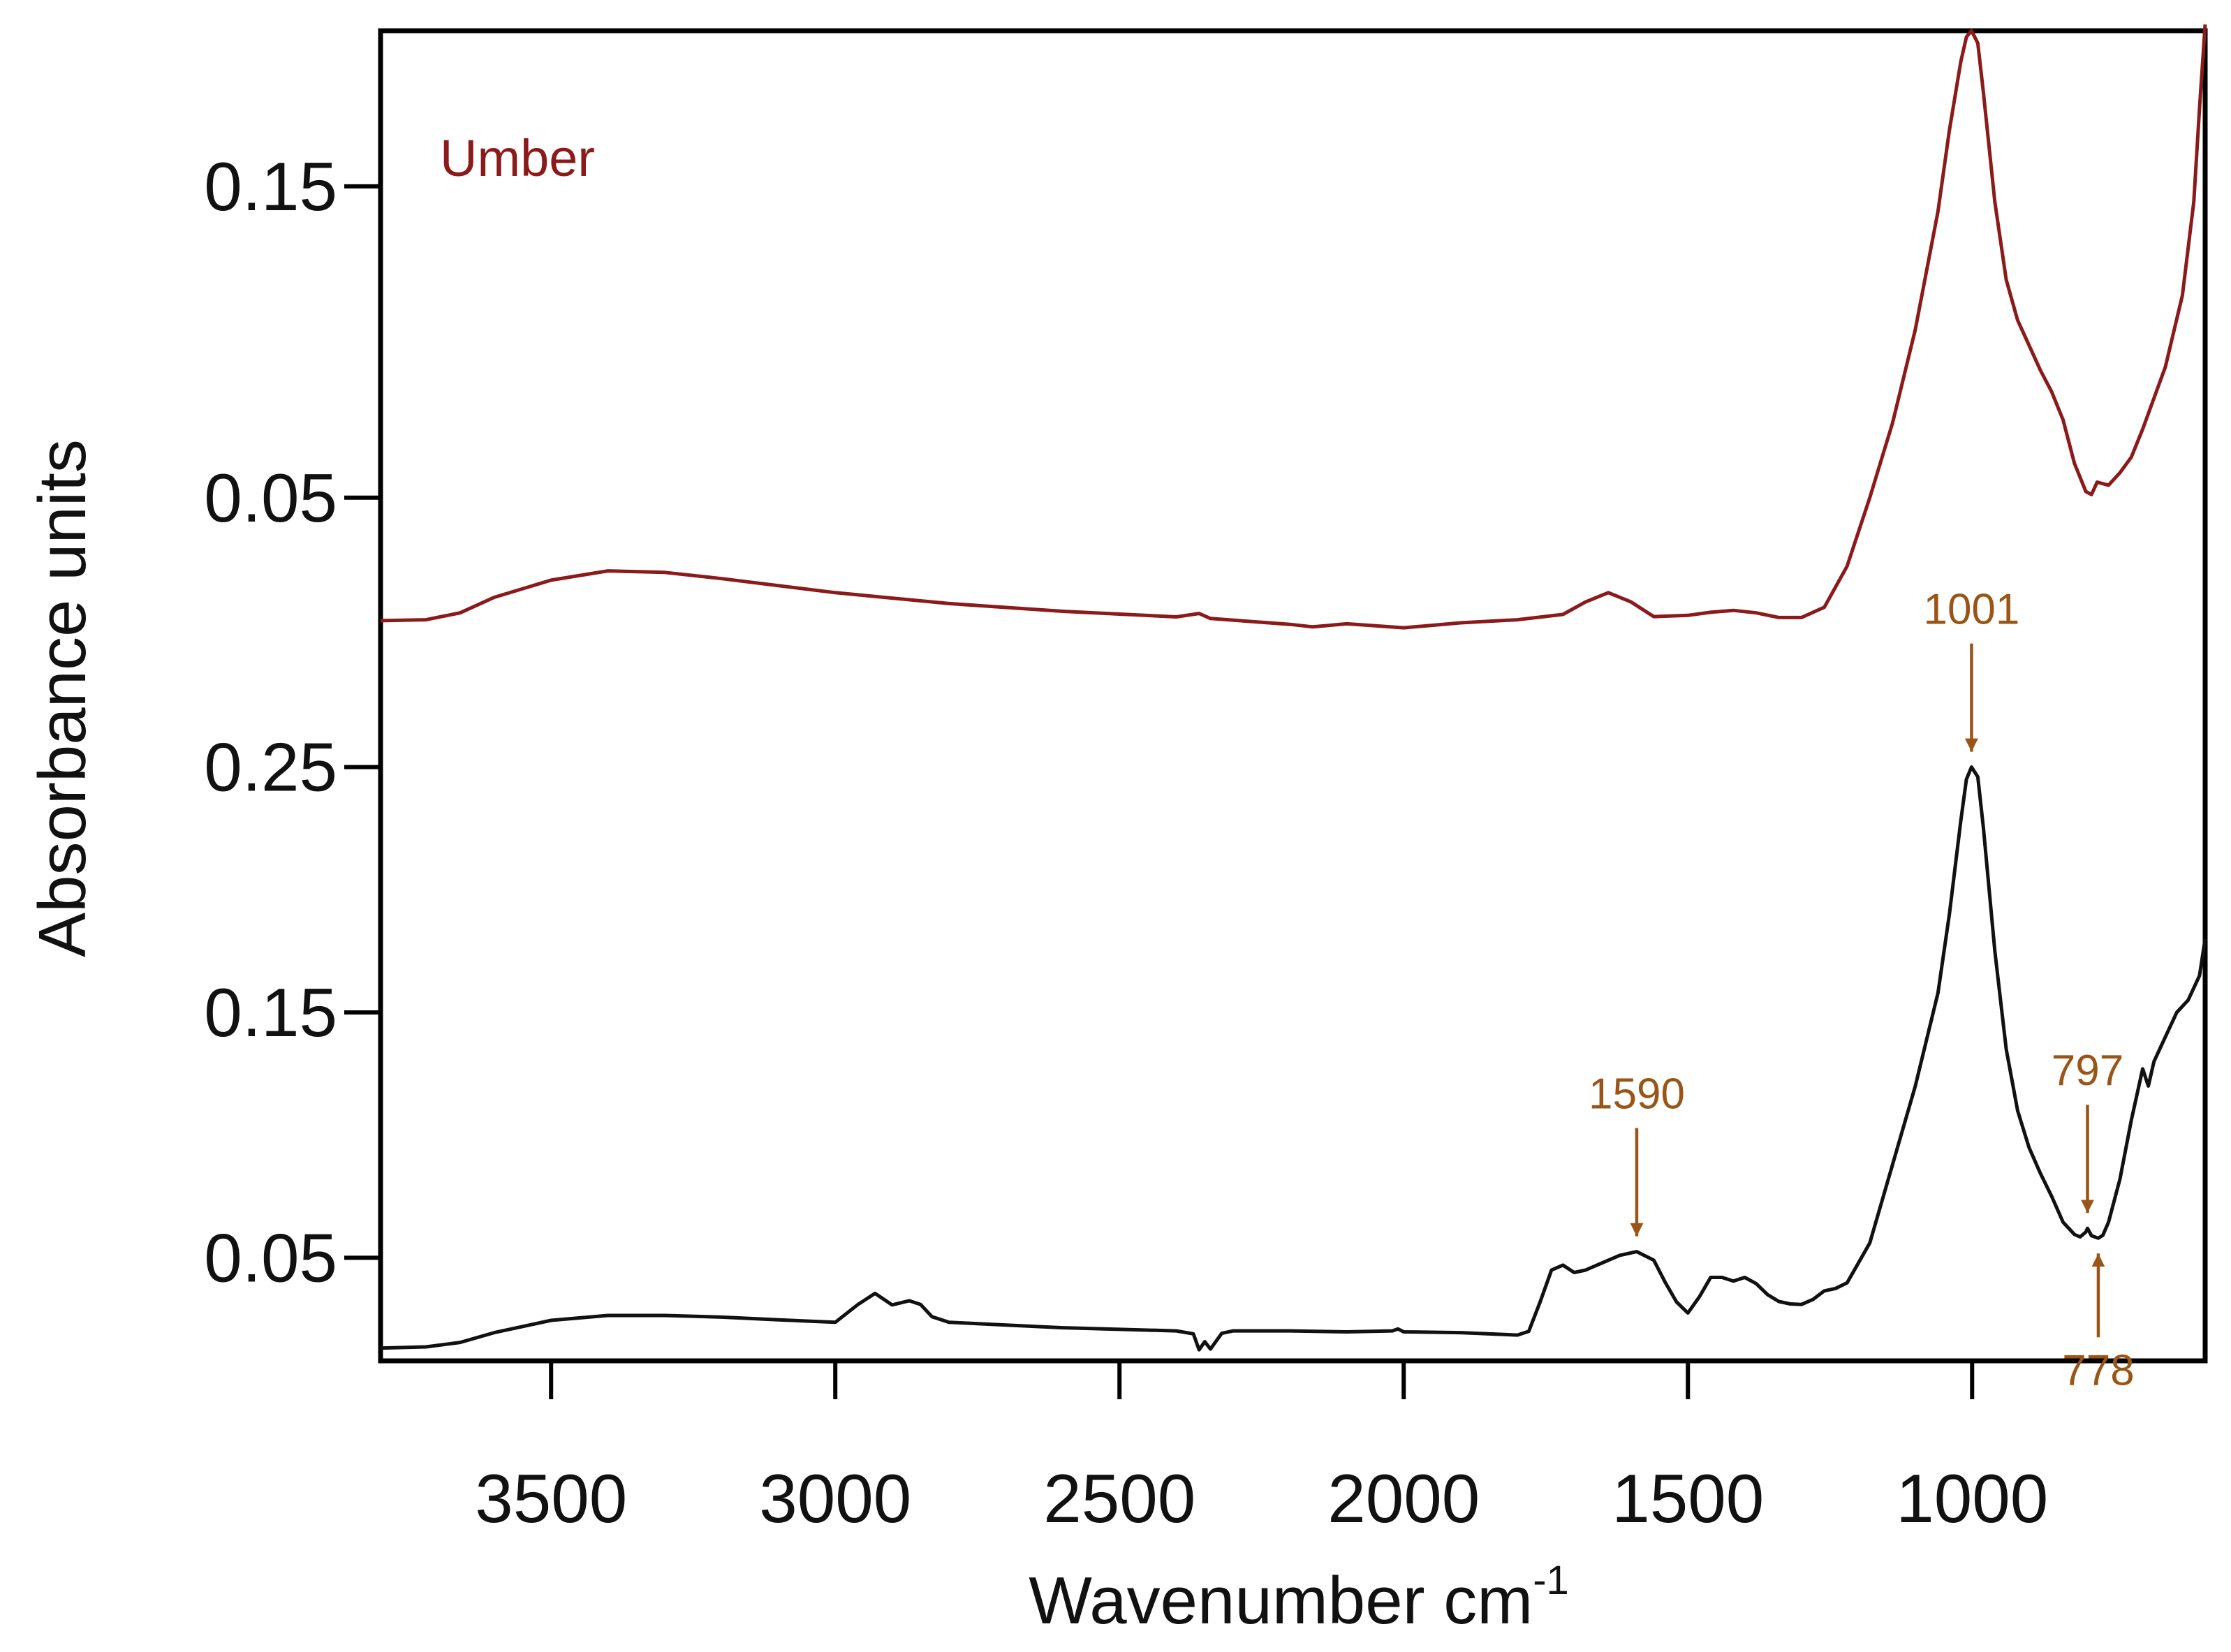  I want to click on bottom-y-tick-label: 0.15, so click(270, 1012).